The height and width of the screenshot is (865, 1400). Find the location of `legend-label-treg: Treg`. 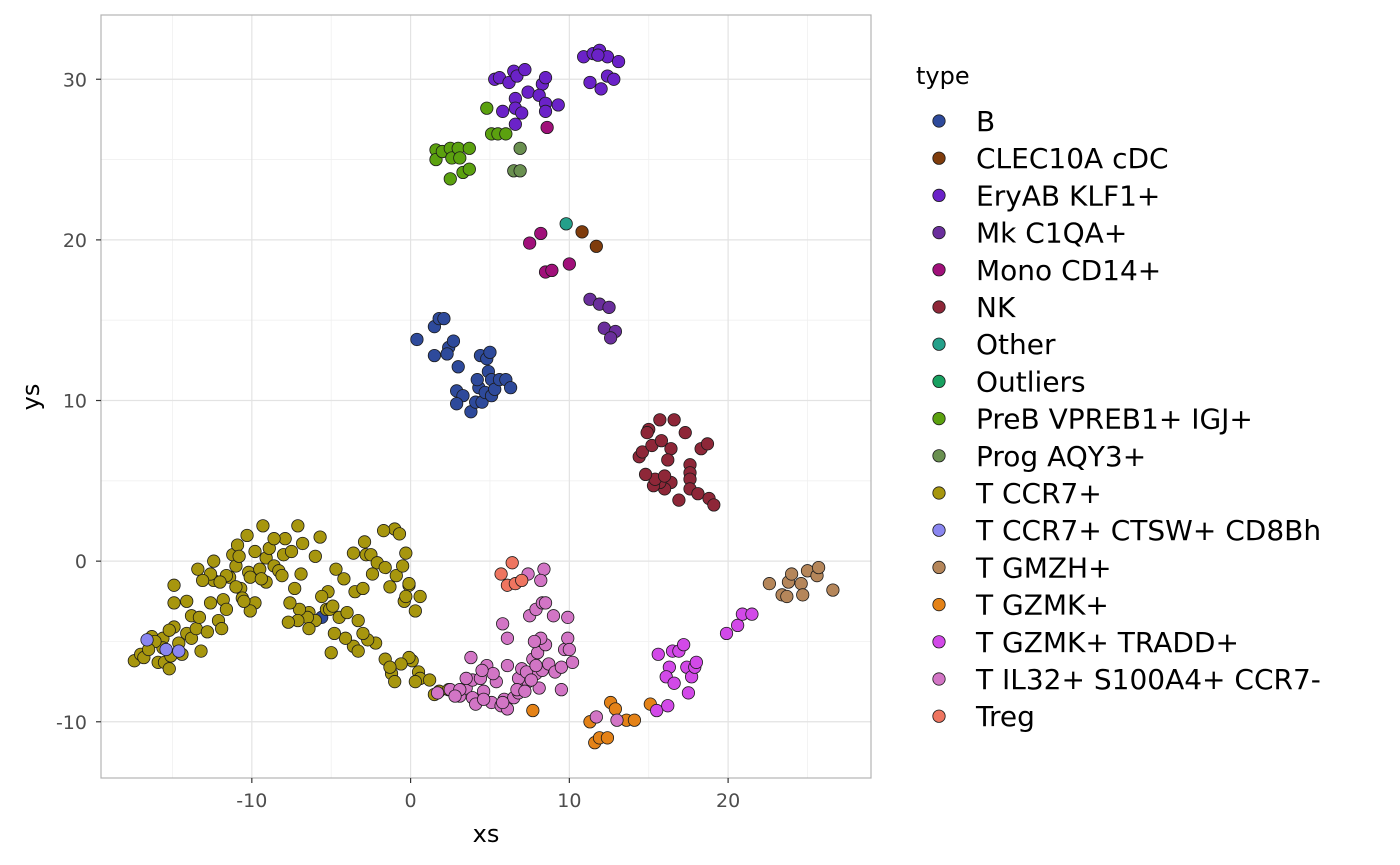

legend-label-treg: Treg is located at coordinates (1005, 716).